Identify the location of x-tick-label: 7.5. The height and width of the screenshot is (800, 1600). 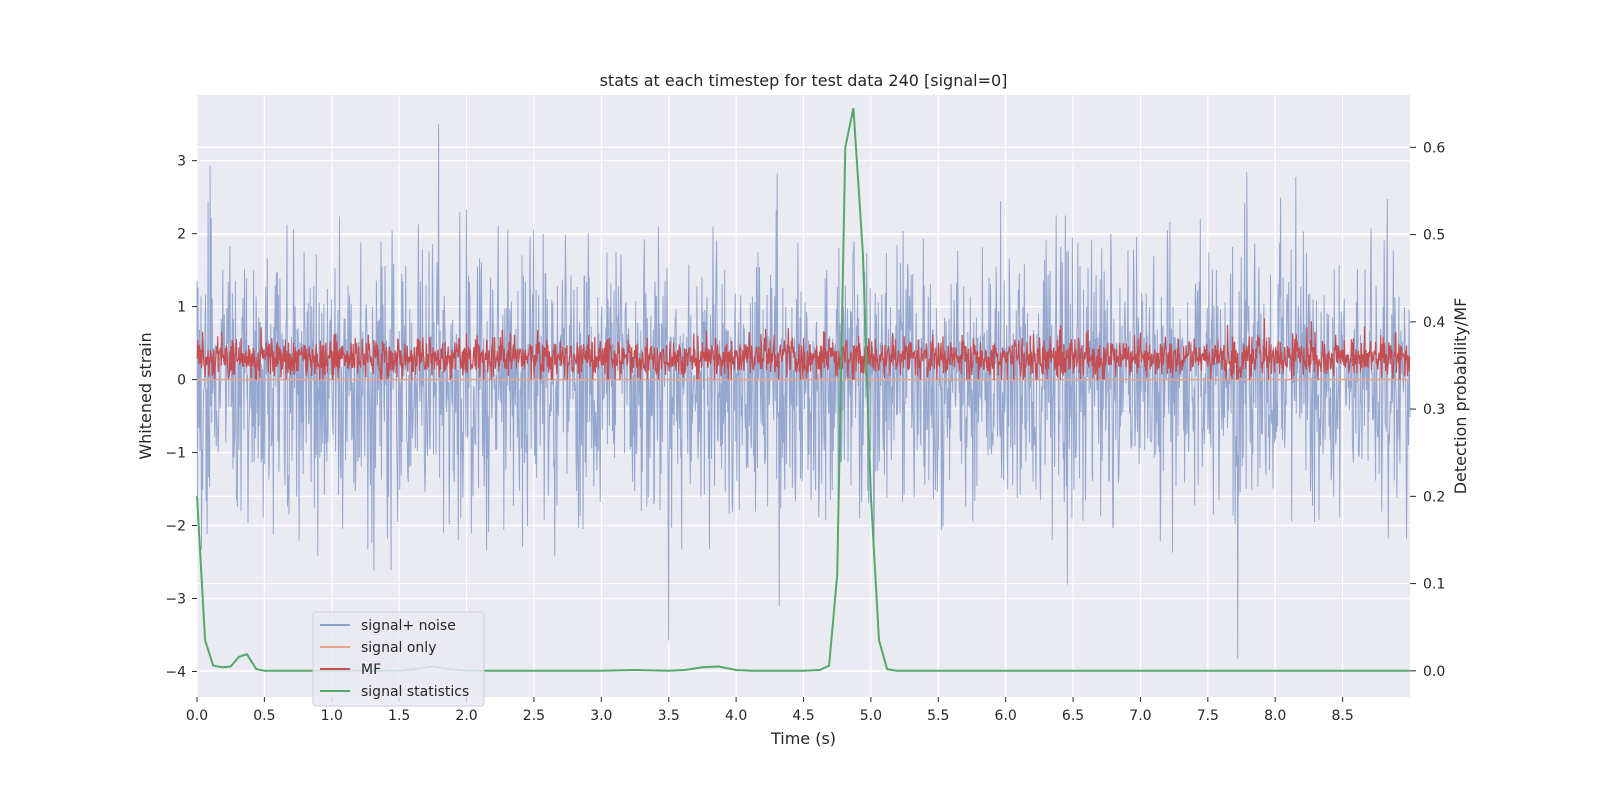
(1208, 716).